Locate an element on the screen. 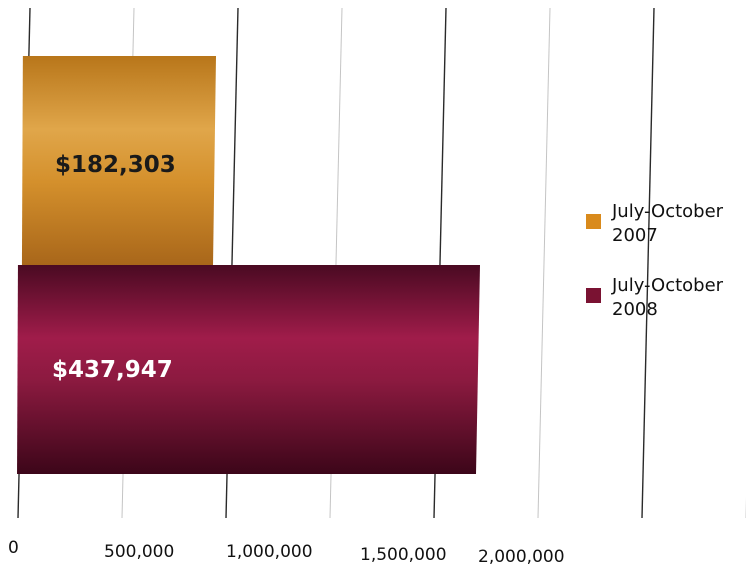 This screenshot has width=746, height=568. legend-label-2007: July-October 2007 is located at coordinates (668, 223).